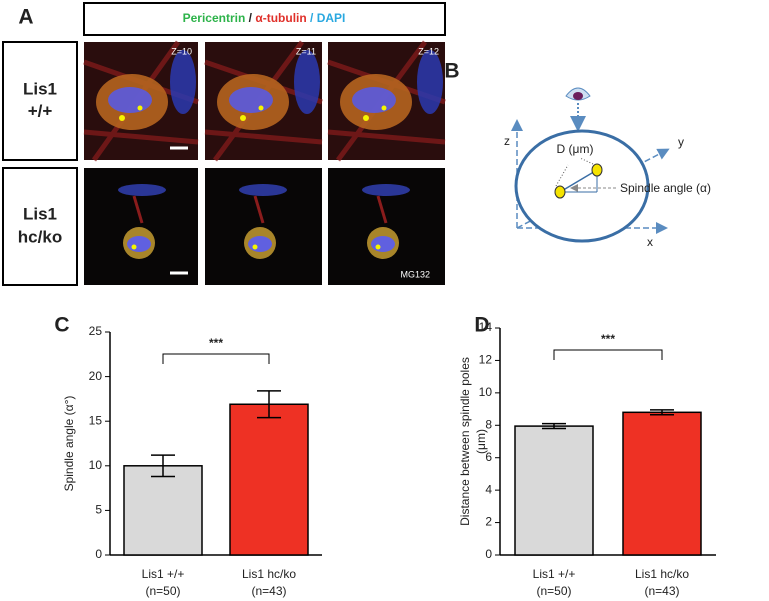 The height and width of the screenshot is (601, 769). Describe the element at coordinates (69, 444) in the screenshot. I see `y-axis-label: Spindle angle (α°)` at that location.